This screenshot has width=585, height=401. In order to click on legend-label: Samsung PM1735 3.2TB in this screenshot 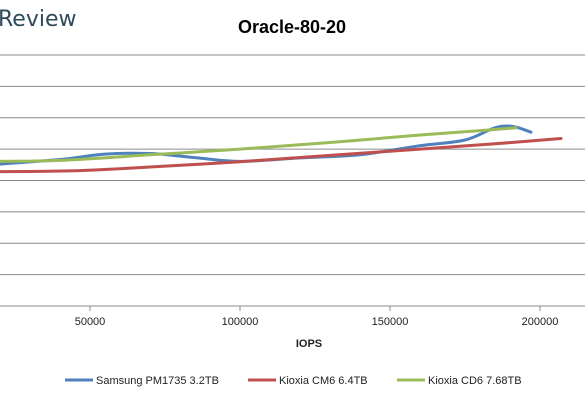, I will do `click(157, 381)`.